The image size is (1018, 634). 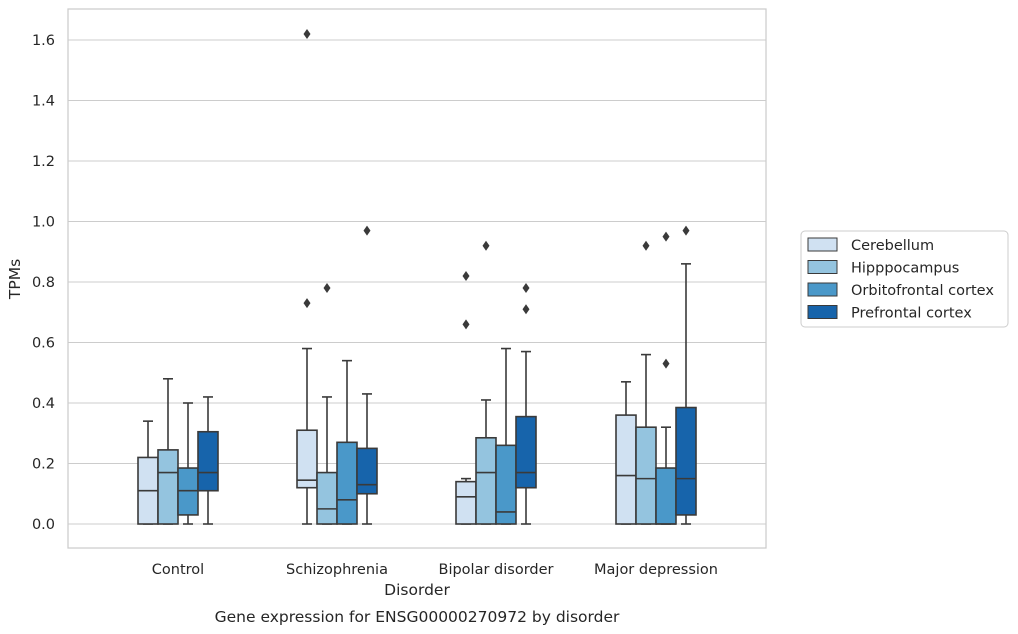 What do you see at coordinates (905, 269) in the screenshot?
I see `legend-label: Hipppocampus` at bounding box center [905, 269].